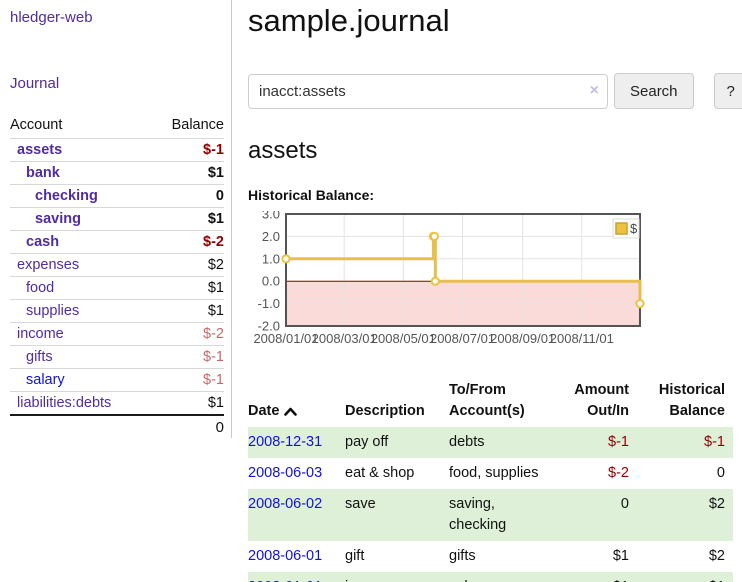 This screenshot has width=742, height=582. Describe the element at coordinates (487, 401) in the screenshot. I see `accounts-column-header: To/From Account(s)` at that location.